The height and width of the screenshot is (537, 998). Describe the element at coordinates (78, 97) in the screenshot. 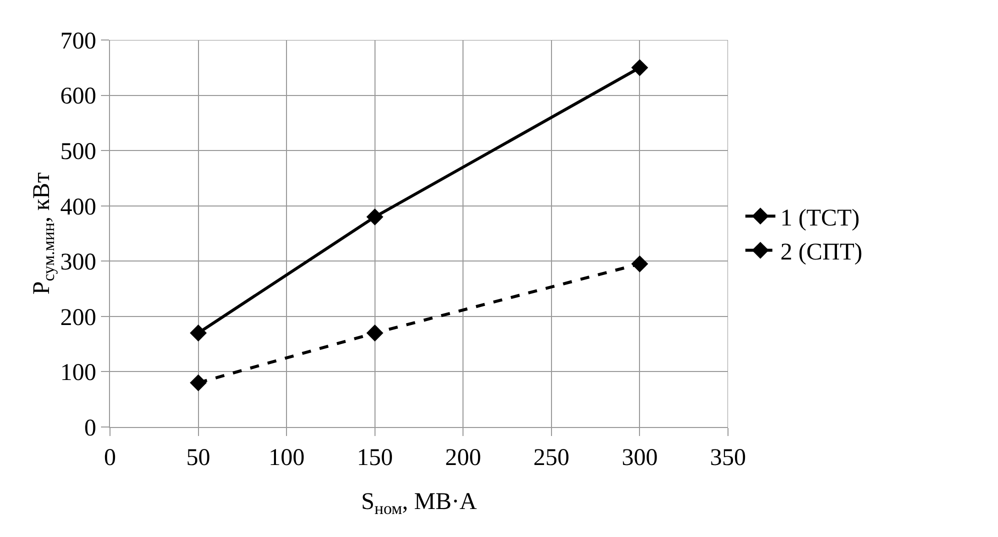

I see `y-tick-label: 600` at that location.